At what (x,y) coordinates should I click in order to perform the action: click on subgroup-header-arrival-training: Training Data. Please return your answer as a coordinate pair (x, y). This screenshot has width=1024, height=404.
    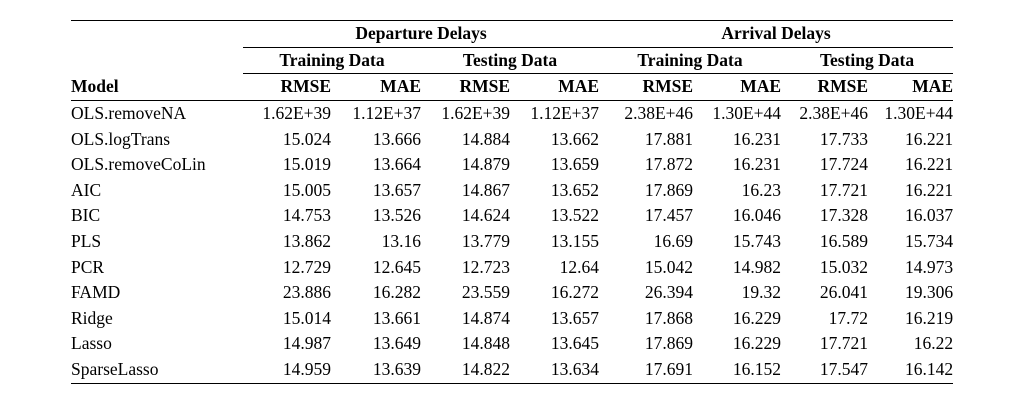
    Looking at the image, I should click on (690, 60).